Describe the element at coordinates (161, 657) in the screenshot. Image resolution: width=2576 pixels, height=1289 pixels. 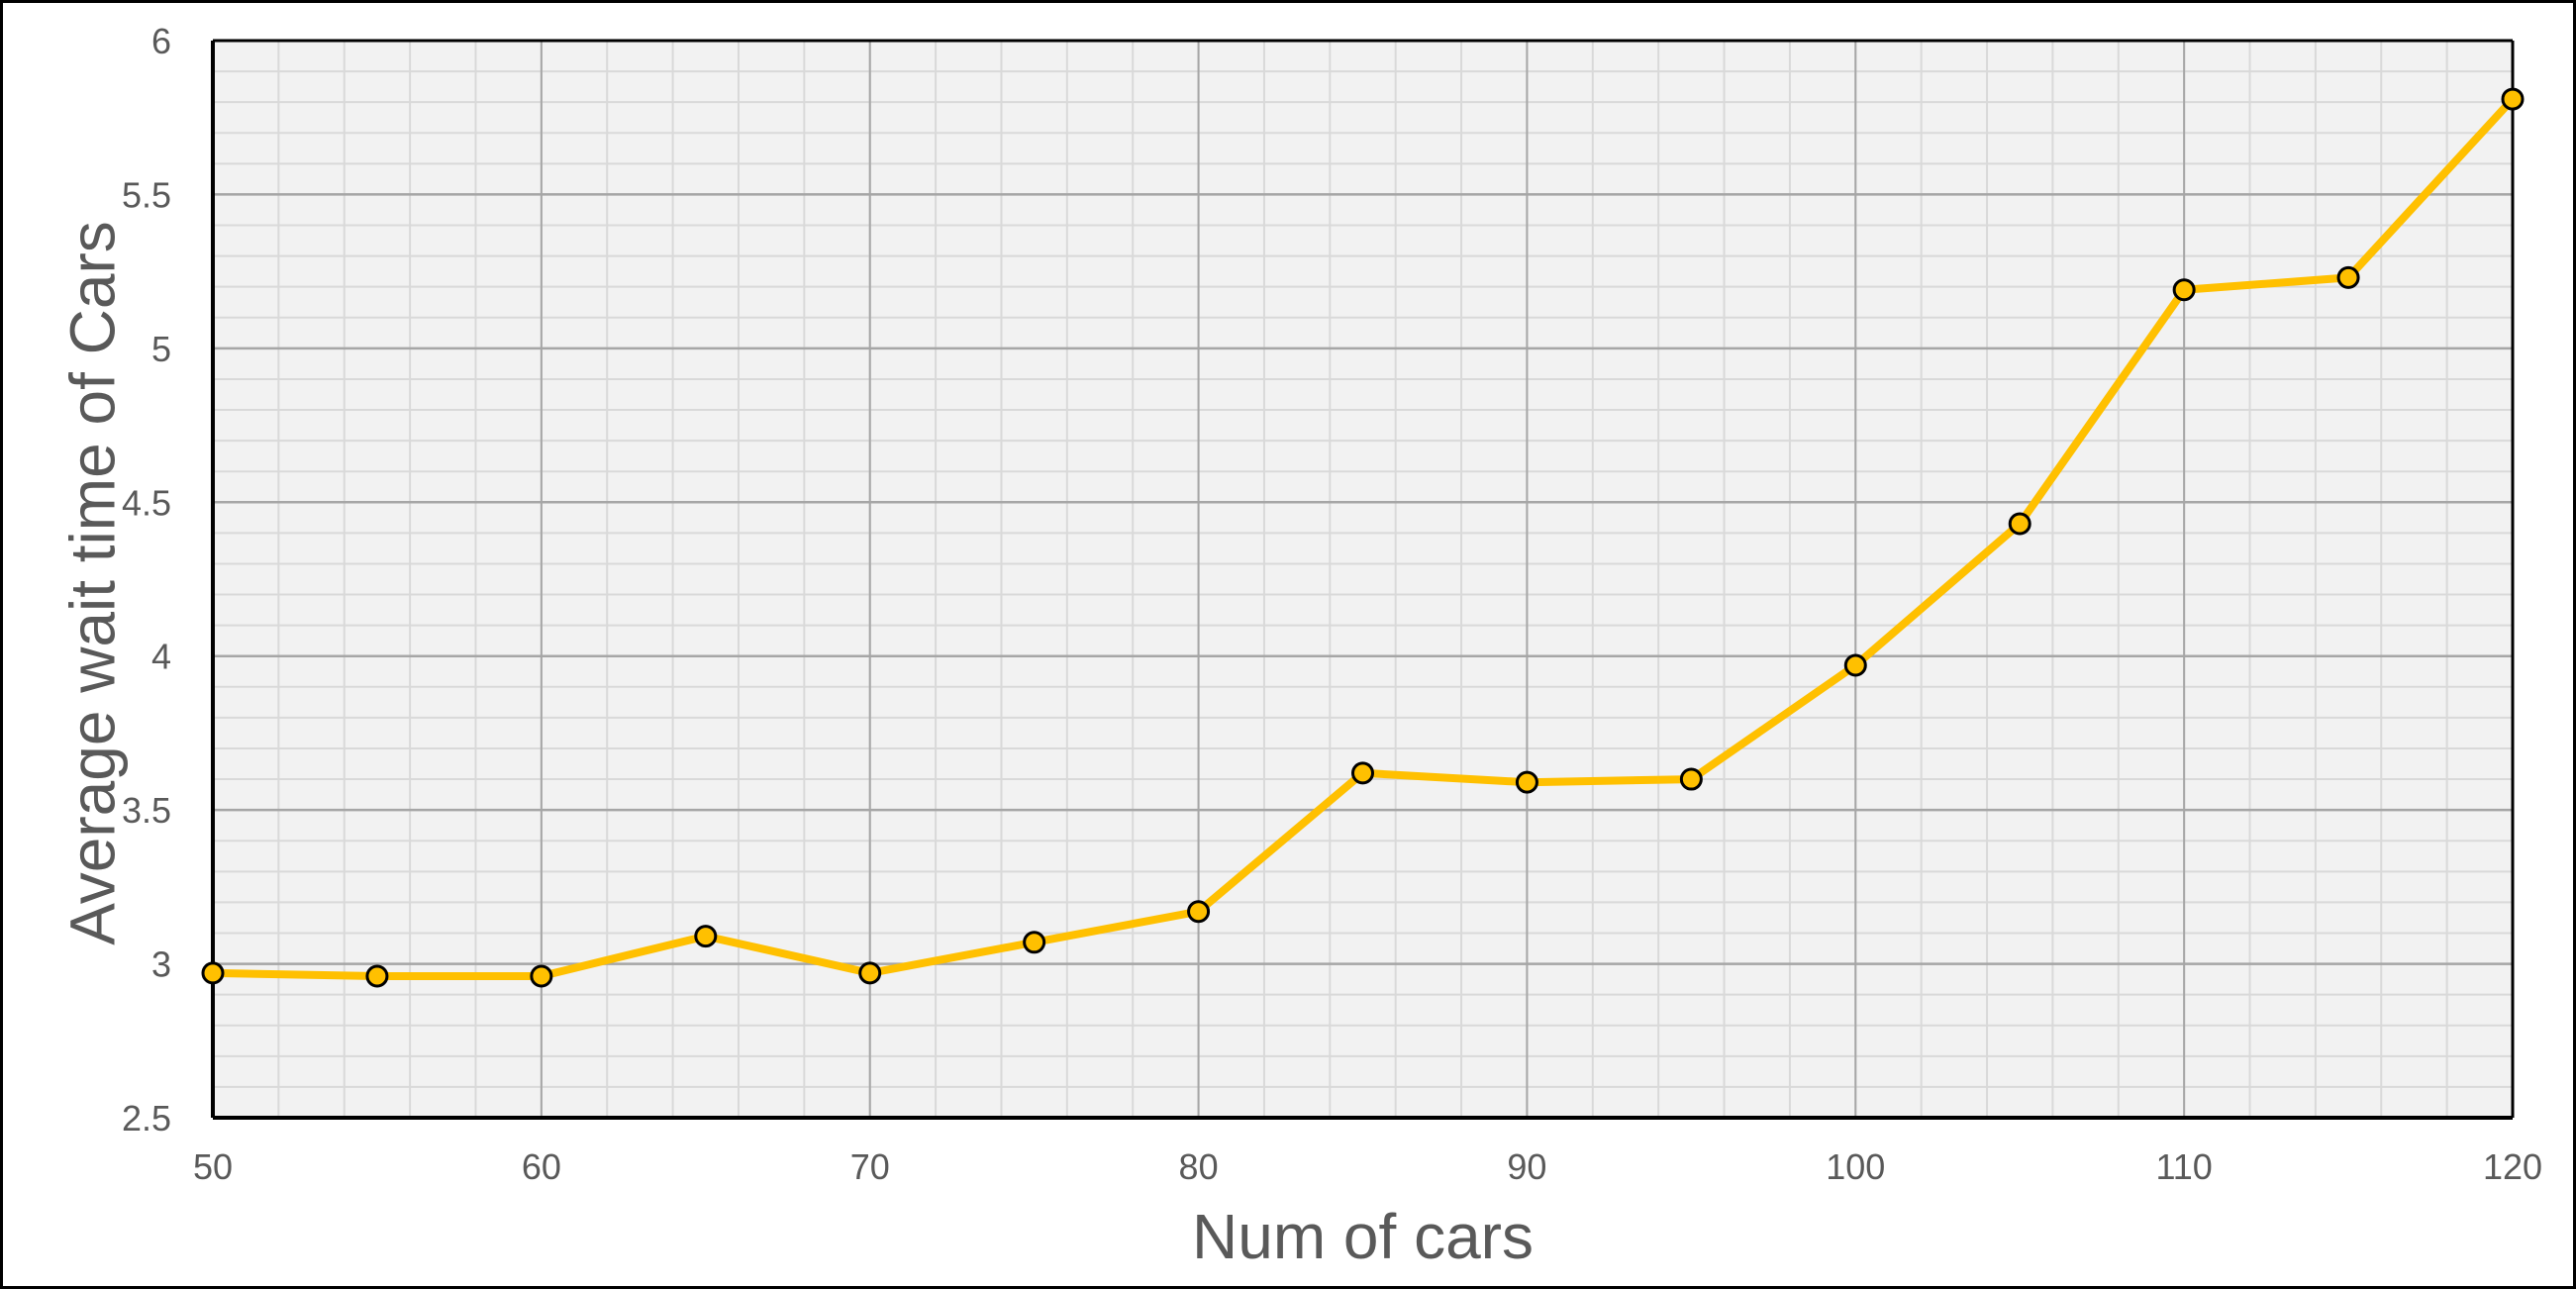
I see `y-tick-label: 4` at that location.